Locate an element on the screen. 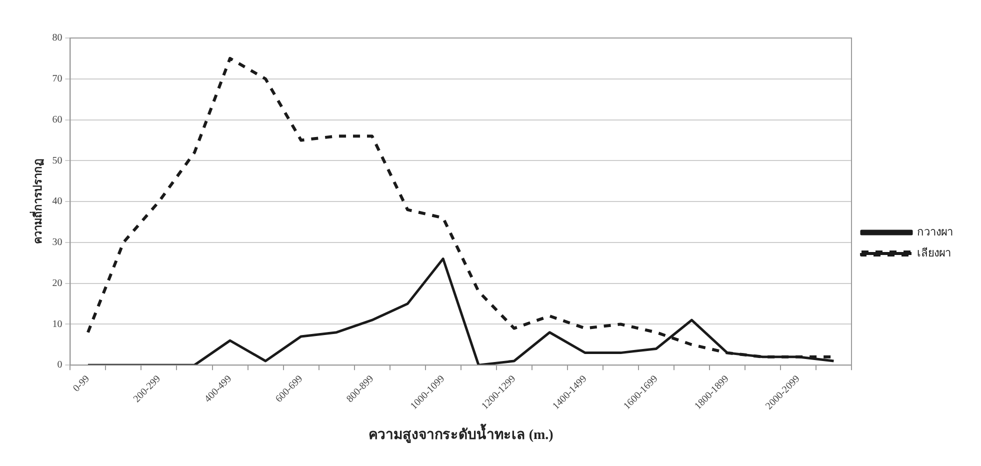 This screenshot has height=466, width=981. y-tick-label: 30 is located at coordinates (57, 242).